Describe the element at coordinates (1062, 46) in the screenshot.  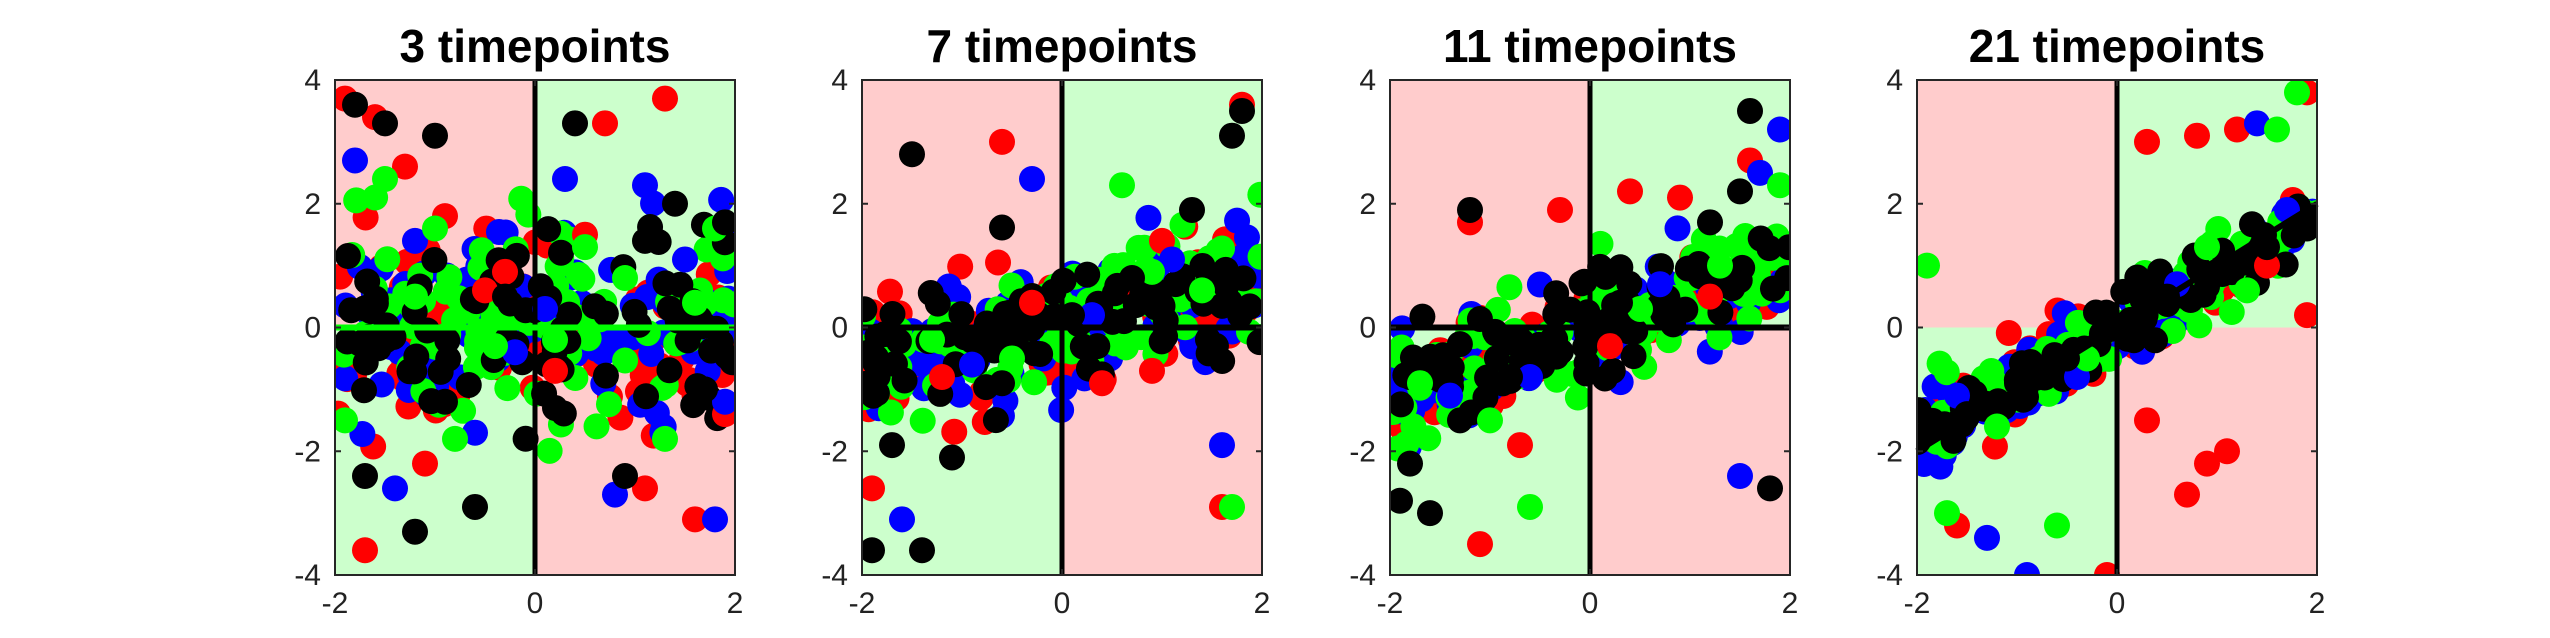
I see `chart-title: 7 timepoints` at that location.